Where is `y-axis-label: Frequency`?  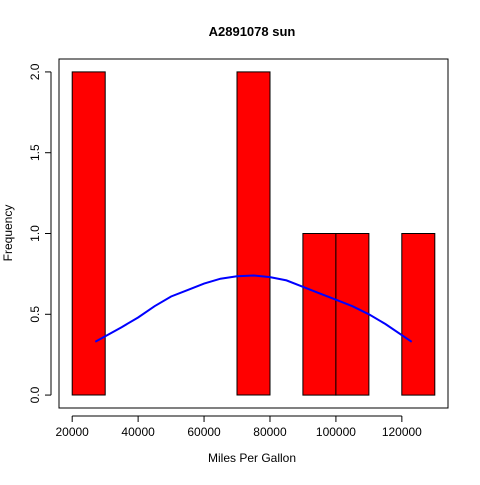
y-axis-label: Frequency is located at coordinates (8, 233).